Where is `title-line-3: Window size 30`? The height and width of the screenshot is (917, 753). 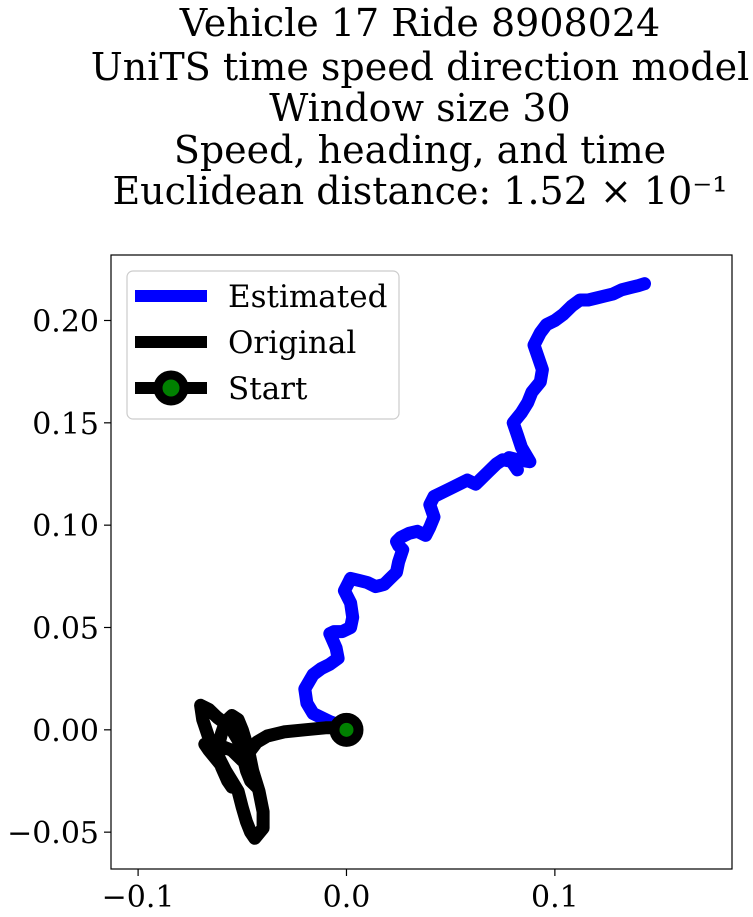
title-line-3: Window size 30 is located at coordinates (419, 108).